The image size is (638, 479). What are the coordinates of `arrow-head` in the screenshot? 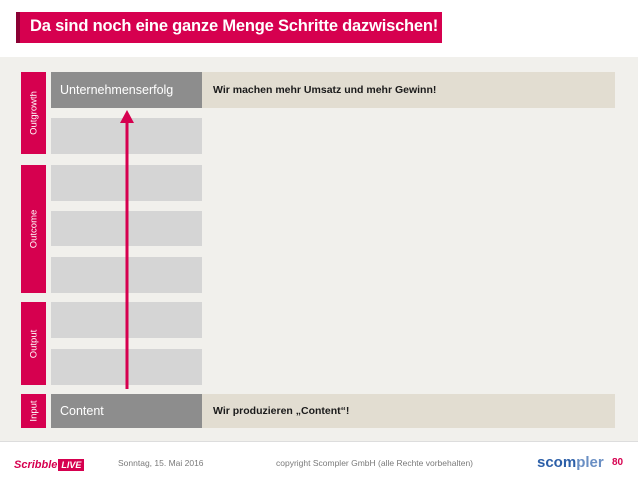 It's located at (127, 116).